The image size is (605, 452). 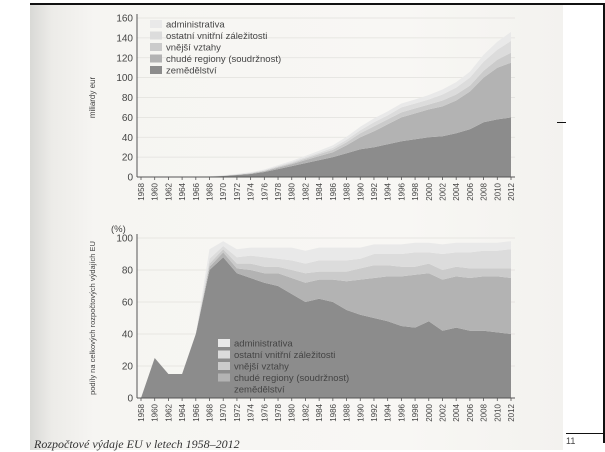 I want to click on x-tick-label-0: 1982, so click(x=305, y=191).